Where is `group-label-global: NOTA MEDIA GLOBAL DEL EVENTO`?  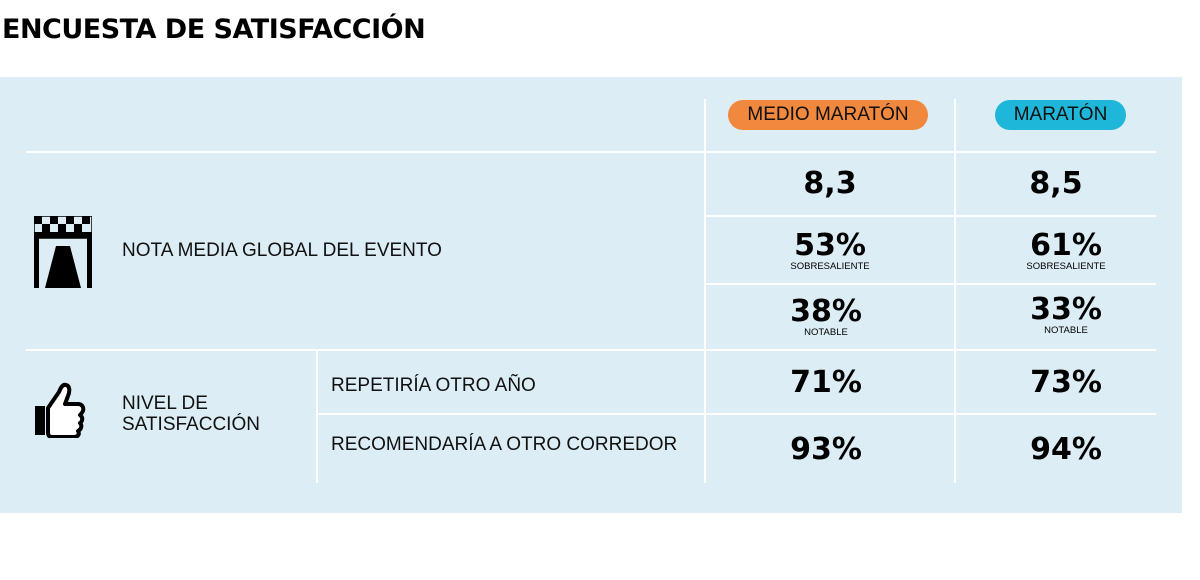
group-label-global: NOTA MEDIA GLOBAL DEL EVENTO is located at coordinates (282, 250).